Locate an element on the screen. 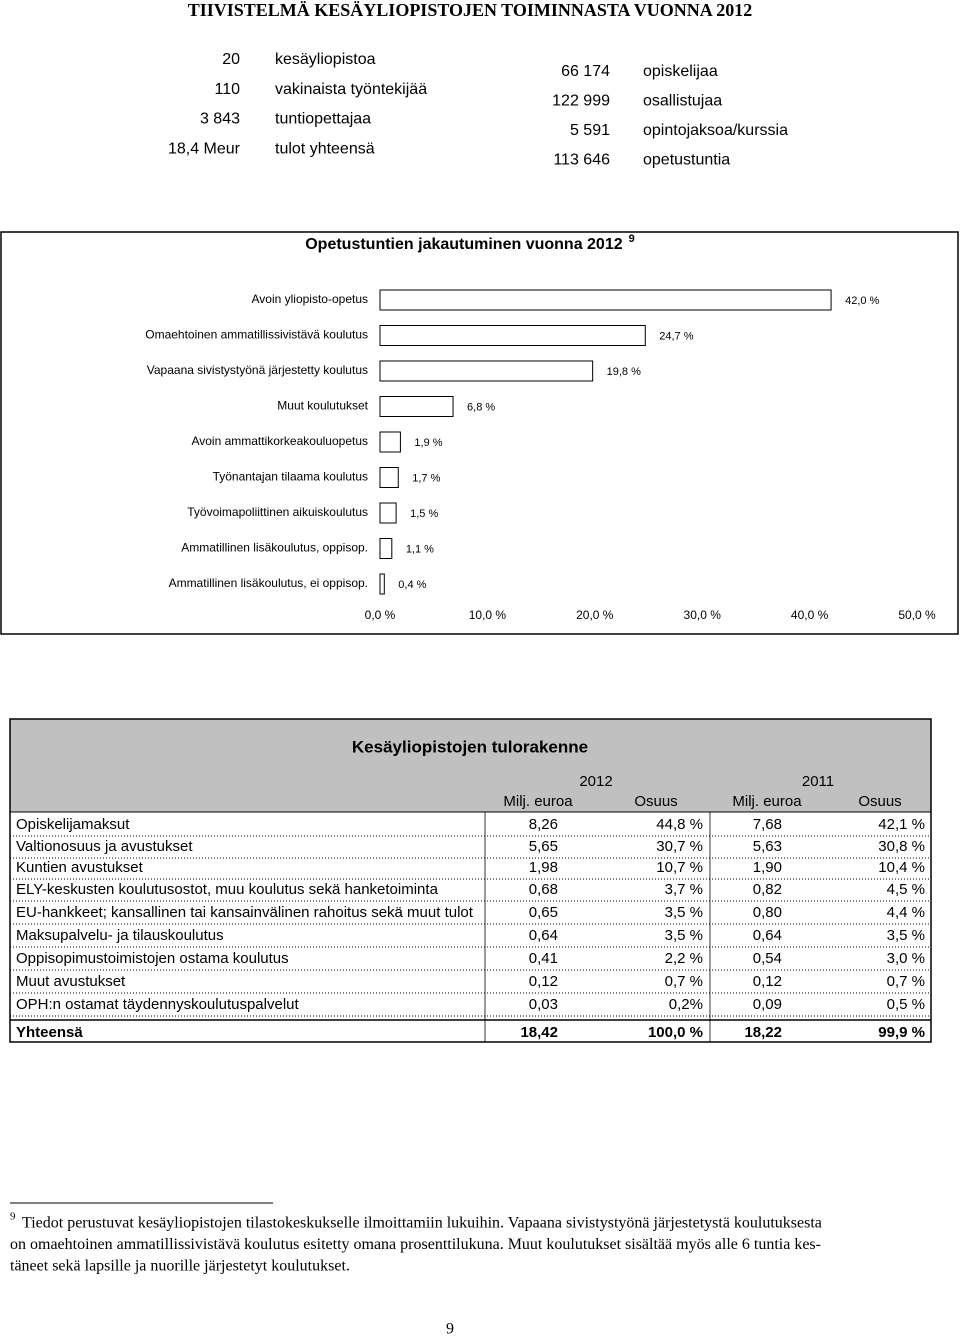 The height and width of the screenshot is (1338, 960). cell-value: 0,12 is located at coordinates (543, 981).